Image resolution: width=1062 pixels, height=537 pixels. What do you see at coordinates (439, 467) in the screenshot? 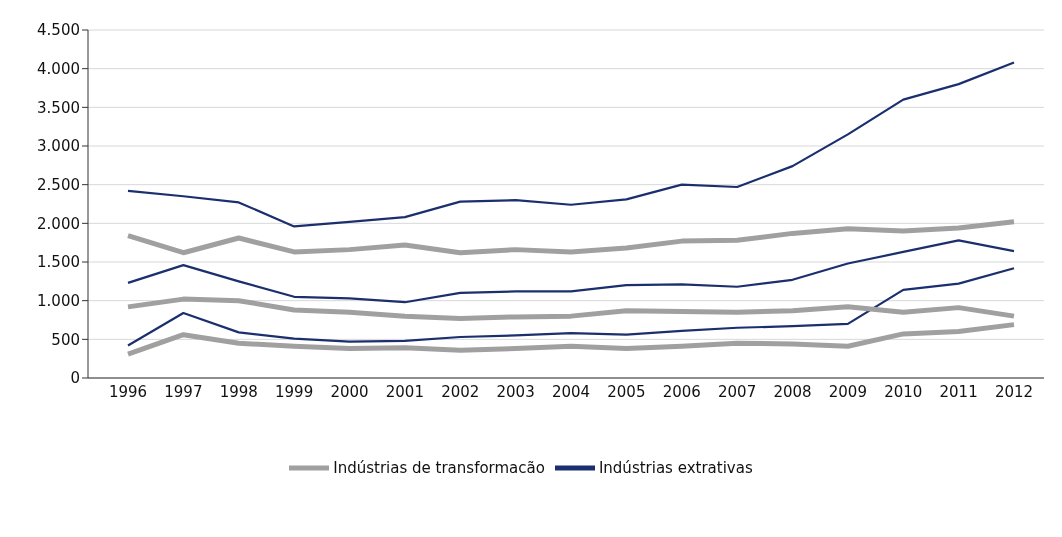
I see `legend-label: Indústrias de transformacão` at bounding box center [439, 467].